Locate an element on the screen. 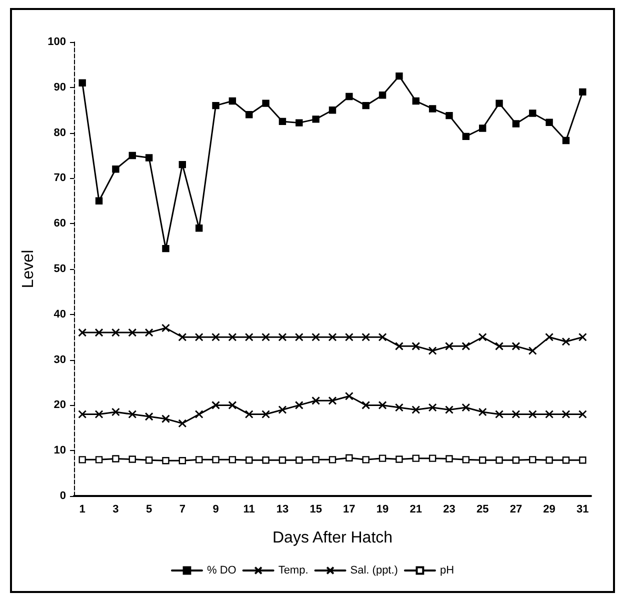  y-tick-label: 90 is located at coordinates (60, 87).